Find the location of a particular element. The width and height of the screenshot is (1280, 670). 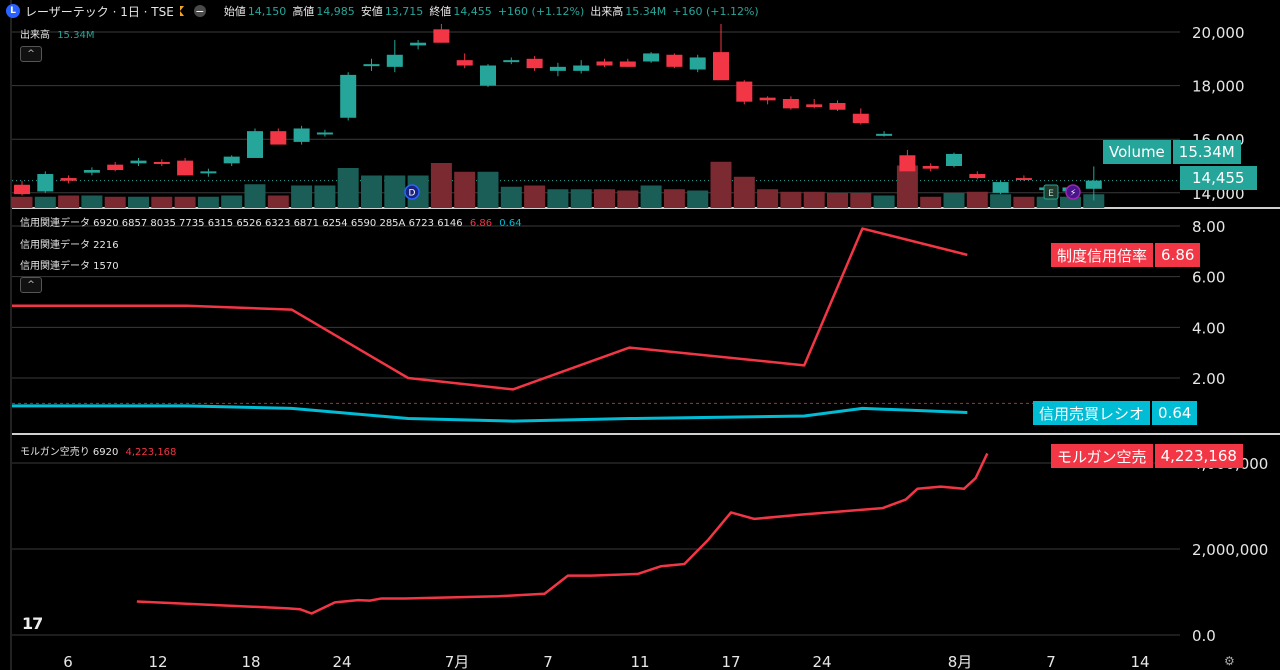

short-badge-name: モルガン空売 is located at coordinates (1102, 456).